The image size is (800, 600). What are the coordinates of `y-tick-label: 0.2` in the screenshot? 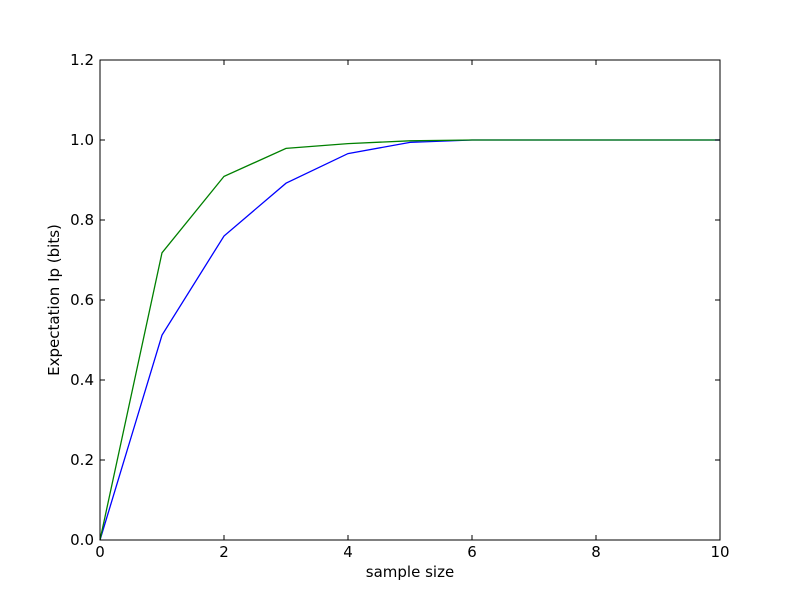 It's located at (82, 460).